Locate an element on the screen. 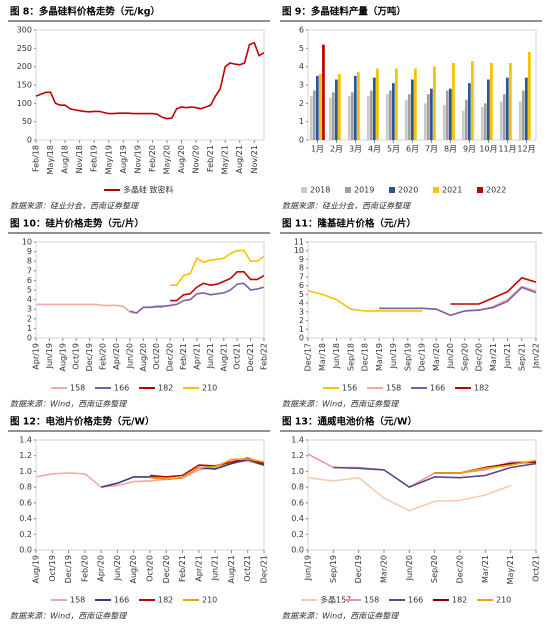 The image size is (550, 625). x-tick-label: 1月 is located at coordinates (317, 149).